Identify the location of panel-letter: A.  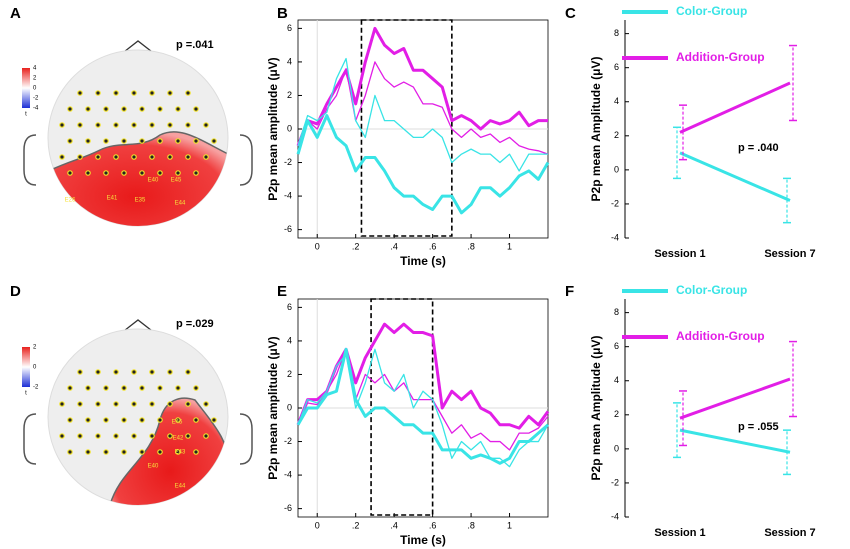
(15, 13).